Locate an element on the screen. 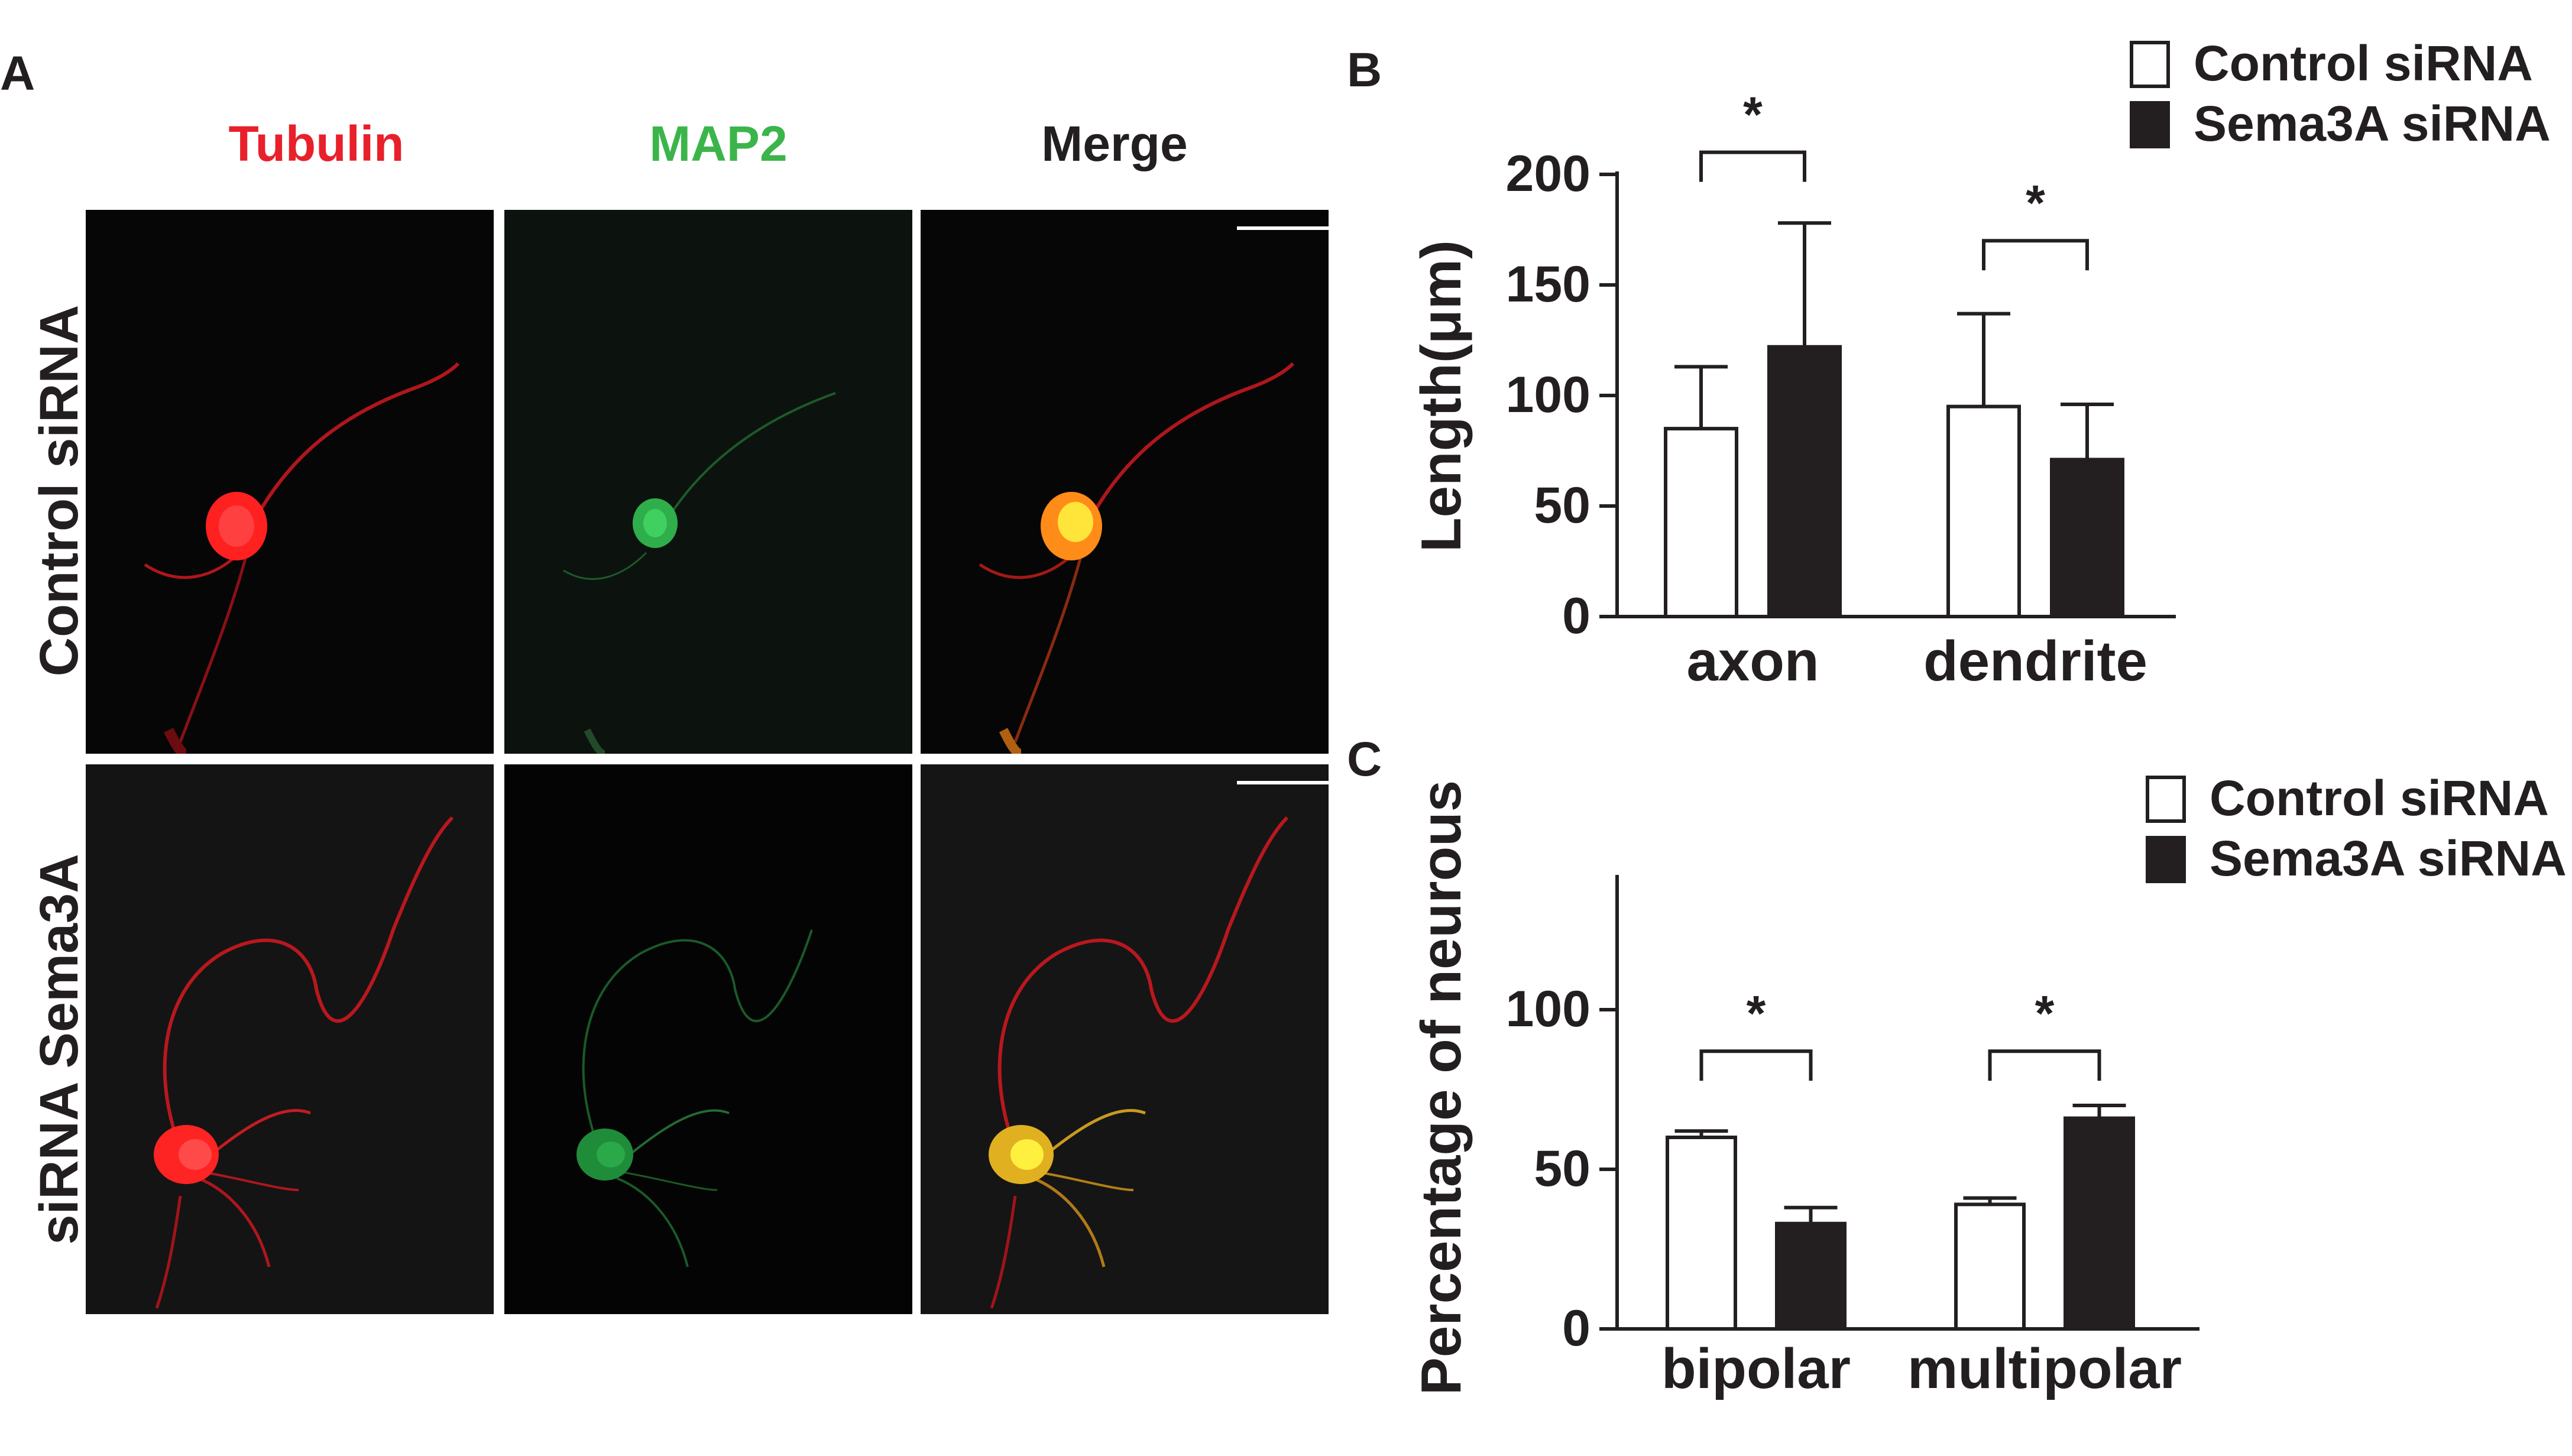 Image resolution: width=2572 pixels, height=1456 pixels. column-title-tubulin: Tubulin is located at coordinates (316, 143).